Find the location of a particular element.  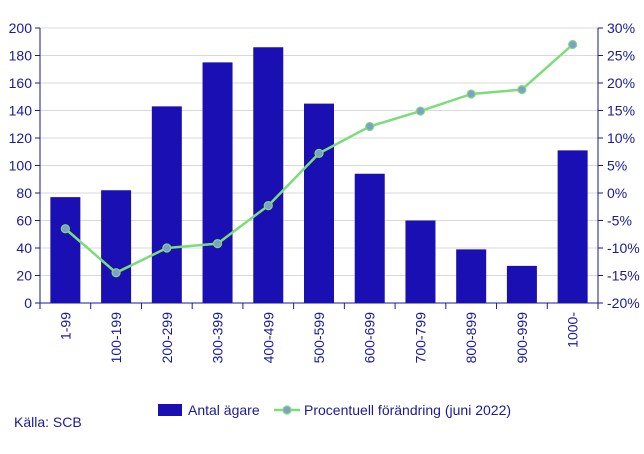

bar-1000- is located at coordinates (572, 226).